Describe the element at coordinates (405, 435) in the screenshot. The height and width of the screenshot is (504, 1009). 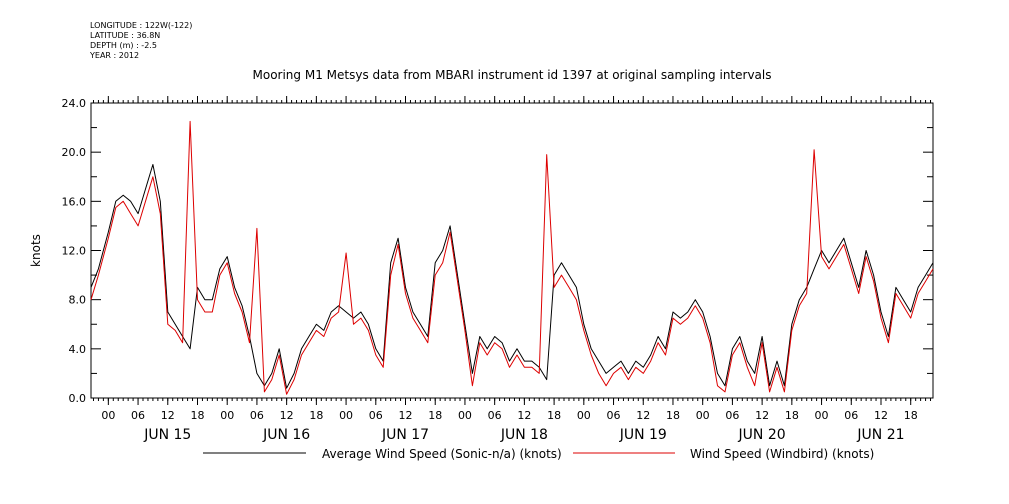
I see `x-day-label: JUN 17` at that location.